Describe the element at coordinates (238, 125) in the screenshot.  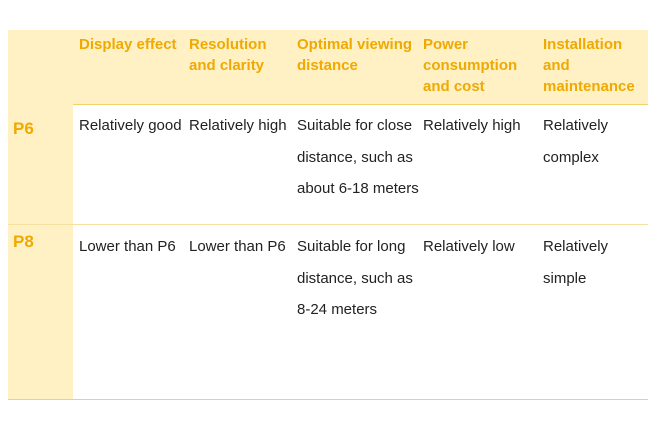
I see `cell-p6-resolution: Relatively high` at that location.